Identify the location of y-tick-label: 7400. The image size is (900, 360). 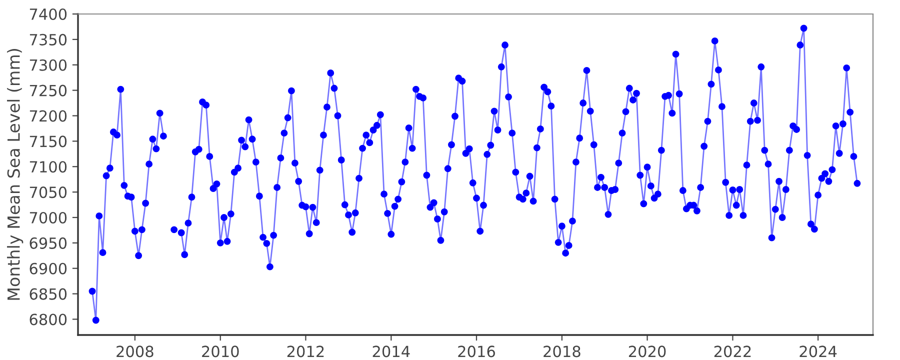
(48, 14).